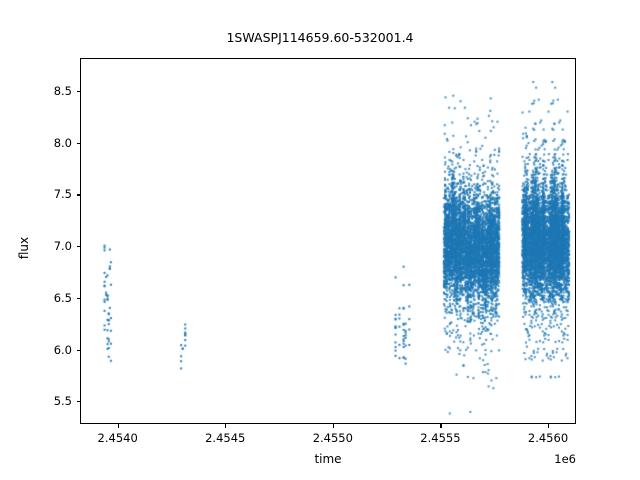  Describe the element at coordinates (328, 459) in the screenshot. I see `x-axis-label: time` at that location.